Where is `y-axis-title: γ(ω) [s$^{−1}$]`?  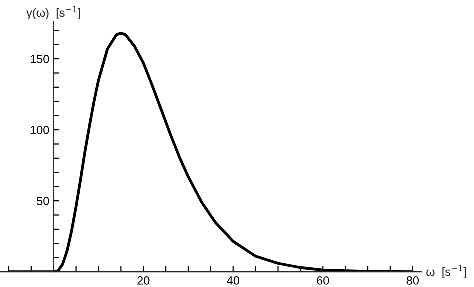 y-axis-title: γ(ω) [s$^{−1}$] is located at coordinates (53, 13).